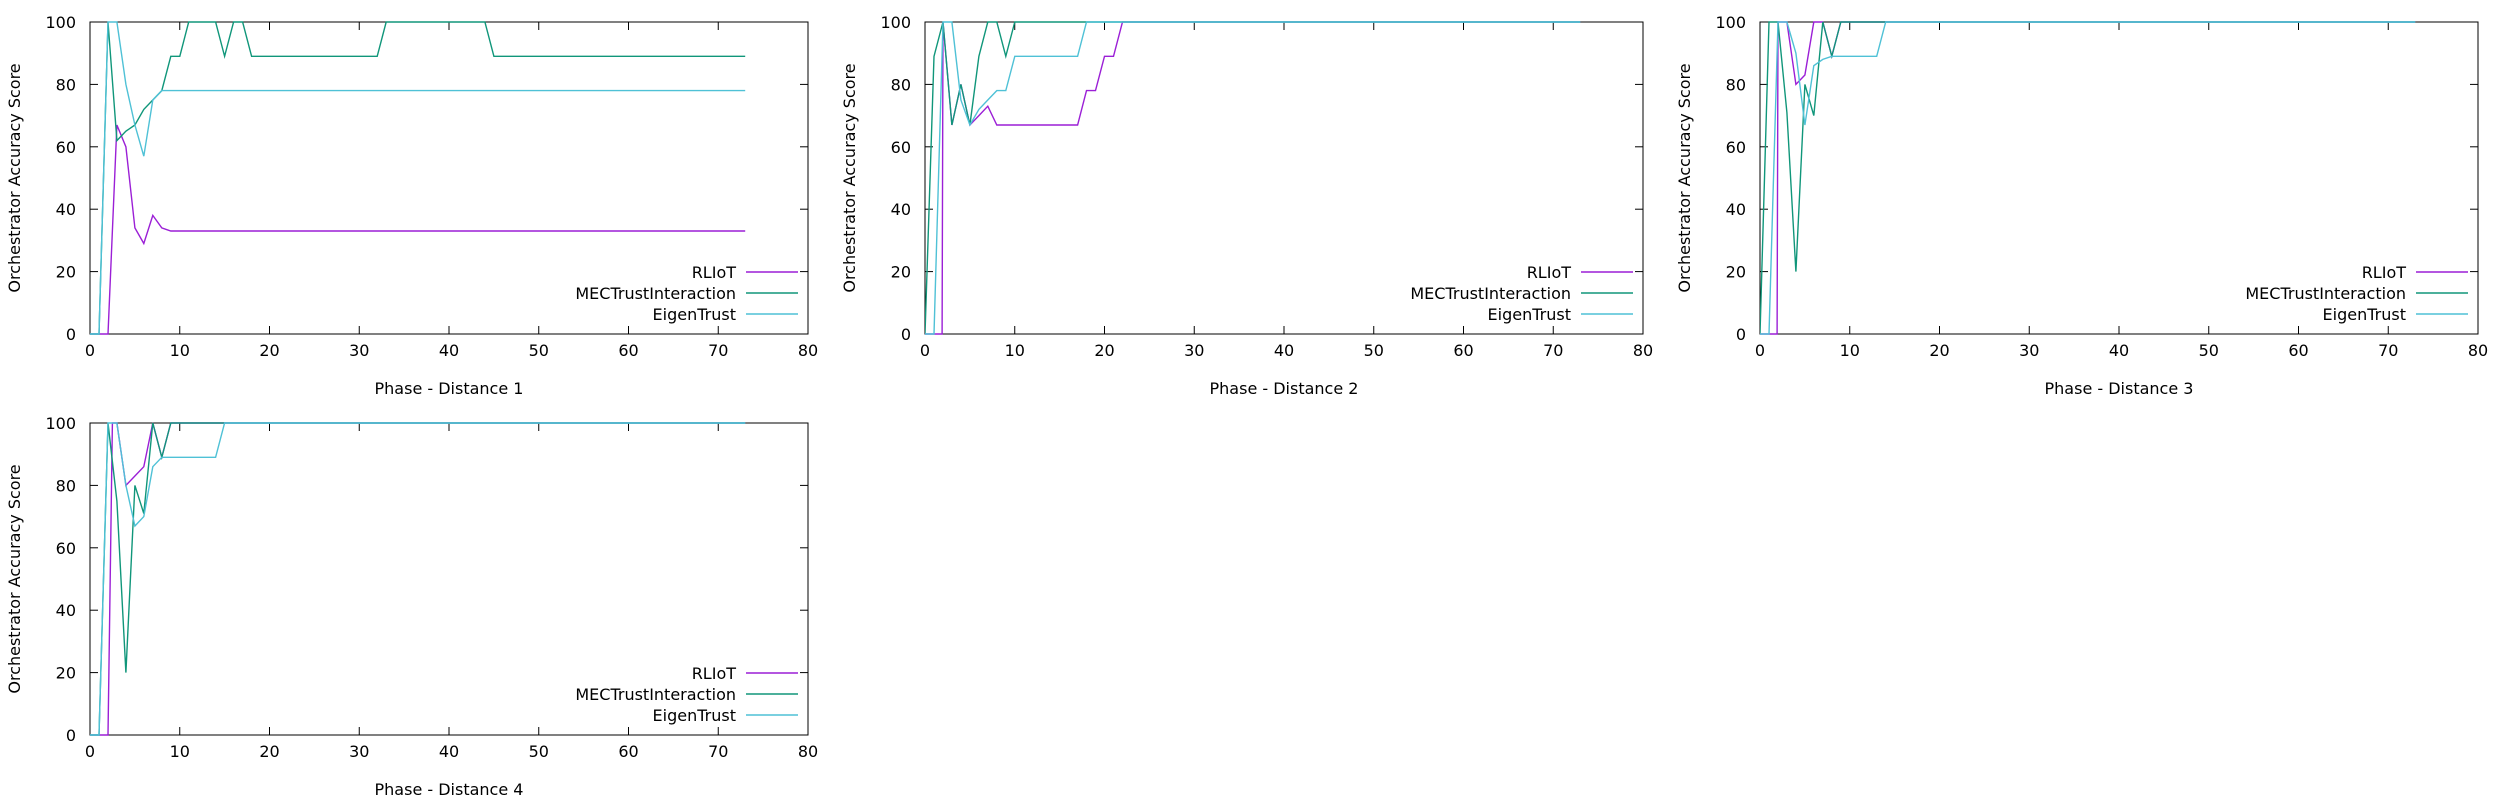 The width and height of the screenshot is (2500, 800). Describe the element at coordinates (449, 388) in the screenshot. I see `x-axis-label: Phase - Distance 1` at that location.